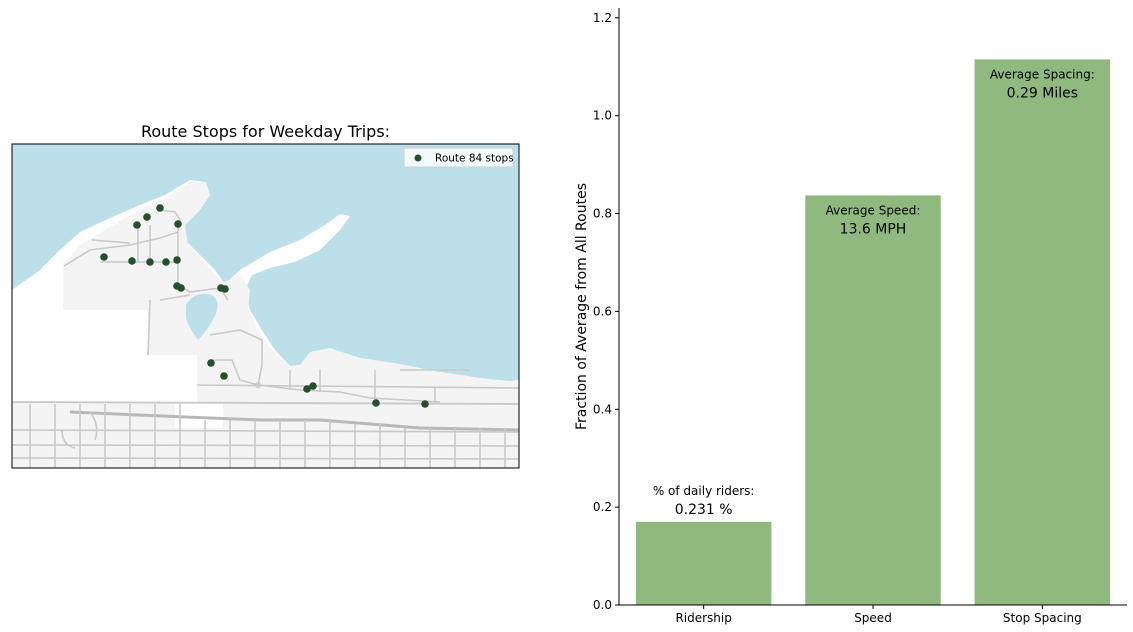 This screenshot has width=1133, height=632. I want to click on y-tick-label: 0.0, so click(602, 605).